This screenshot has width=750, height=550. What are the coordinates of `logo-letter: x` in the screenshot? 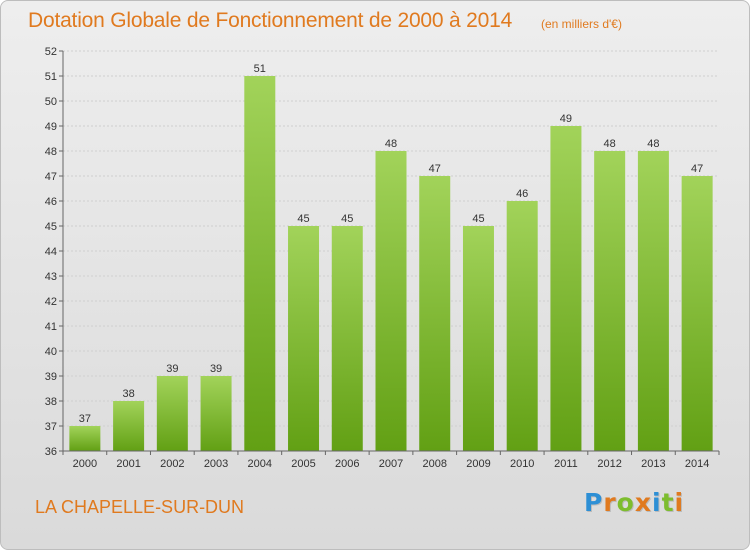 It's located at (643, 502).